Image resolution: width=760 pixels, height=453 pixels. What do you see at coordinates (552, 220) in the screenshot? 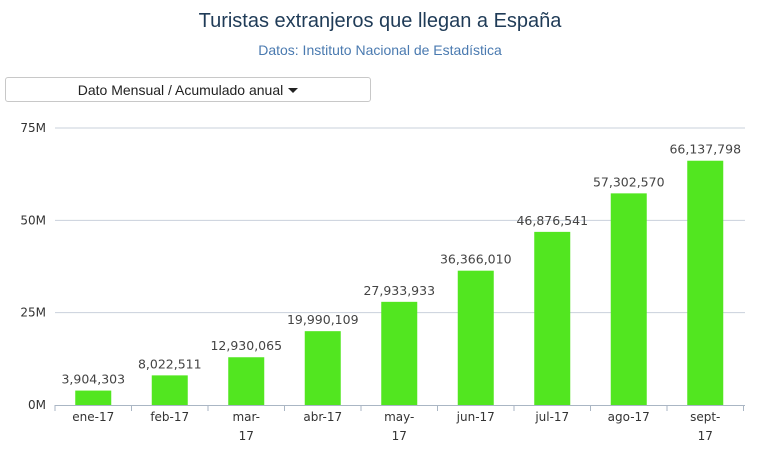
I see `data-label: 46,876,541` at bounding box center [552, 220].